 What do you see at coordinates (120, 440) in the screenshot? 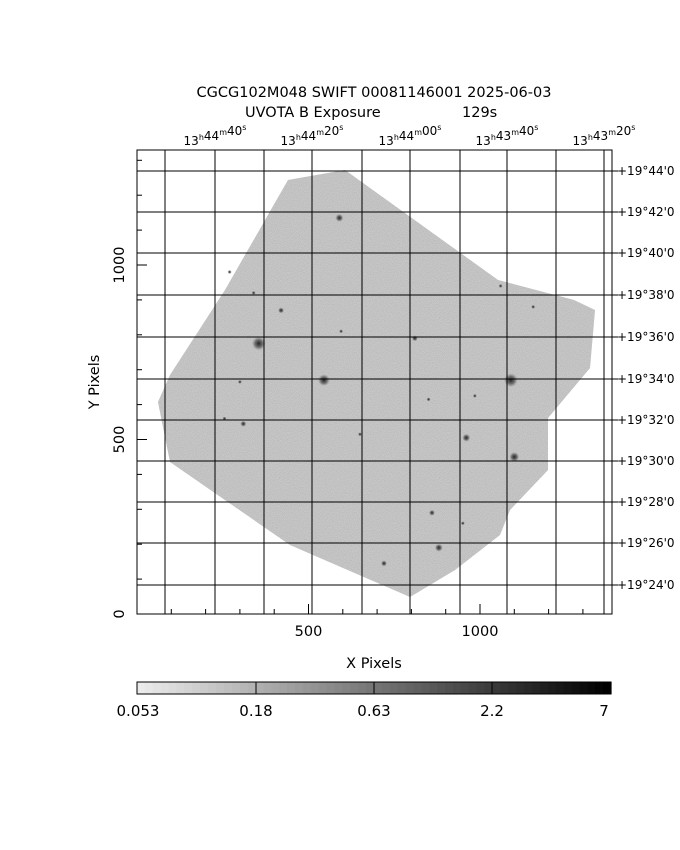
I see `y-tick-label: 500` at bounding box center [120, 440].